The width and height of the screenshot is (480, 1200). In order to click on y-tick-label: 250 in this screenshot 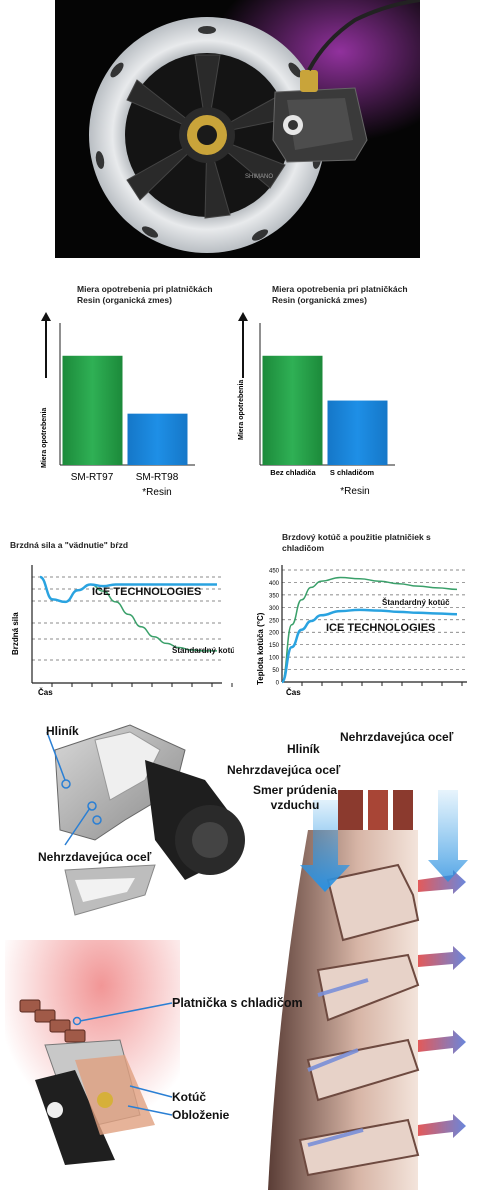, I will do `click(274, 621)`.